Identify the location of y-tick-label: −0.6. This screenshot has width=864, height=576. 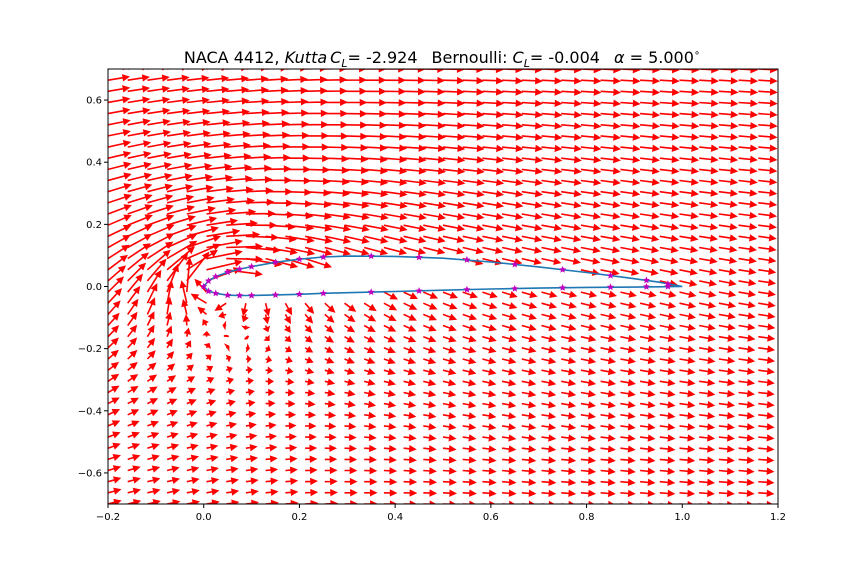
(90, 473).